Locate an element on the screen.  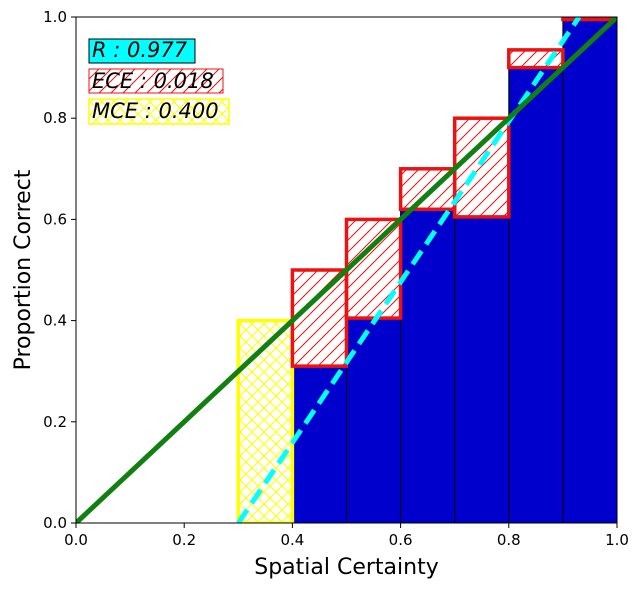
y-axis-title: Proportion Correct is located at coordinates (23, 269).